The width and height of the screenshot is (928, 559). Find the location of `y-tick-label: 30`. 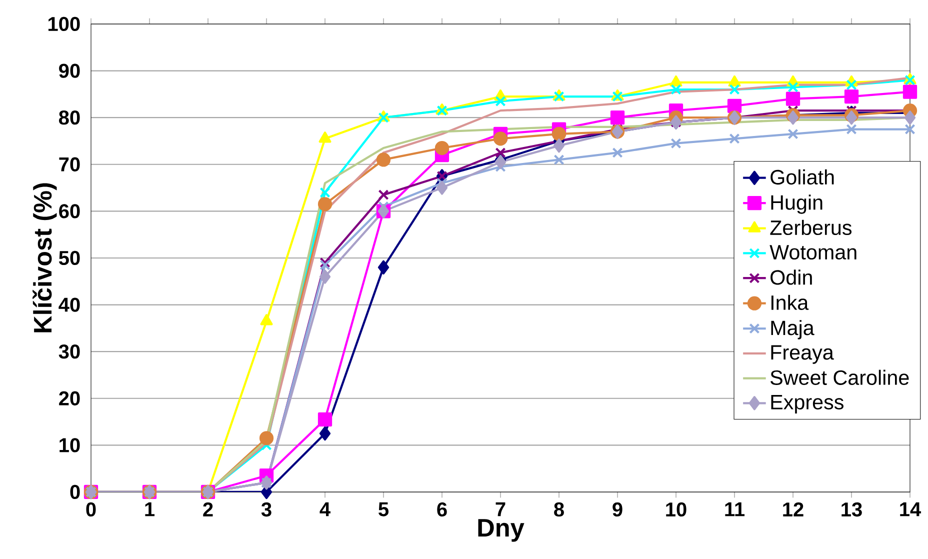

y-tick-label: 30 is located at coordinates (69, 351).